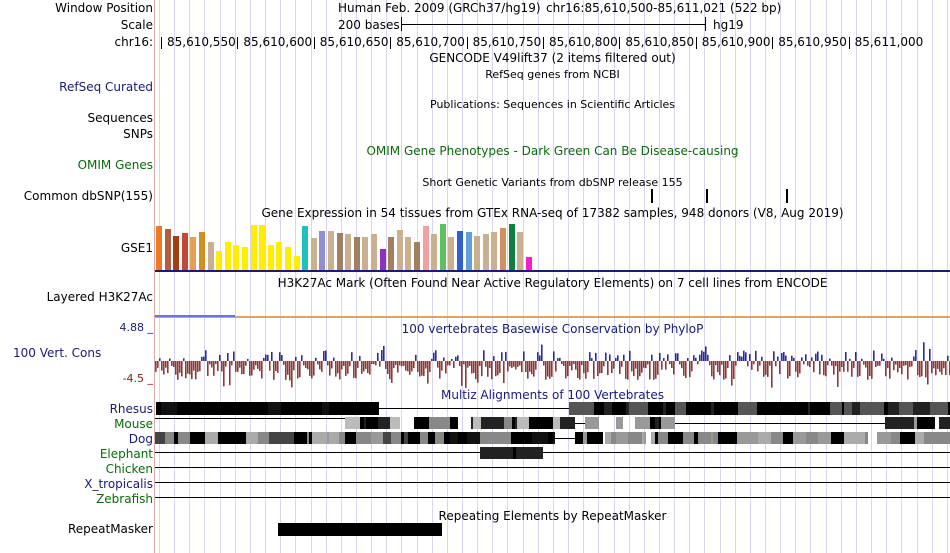 Image resolution: width=950 pixels, height=553 pixels. Describe the element at coordinates (133, 424) in the screenshot. I see `species-label-mouse: Mouse` at that location.